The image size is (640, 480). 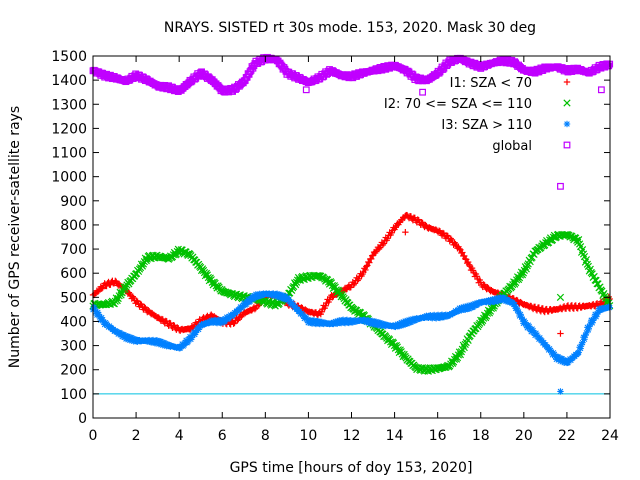 What do you see at coordinates (73, 395) in the screenshot?
I see `y-tick-label: 100` at bounding box center [73, 395].